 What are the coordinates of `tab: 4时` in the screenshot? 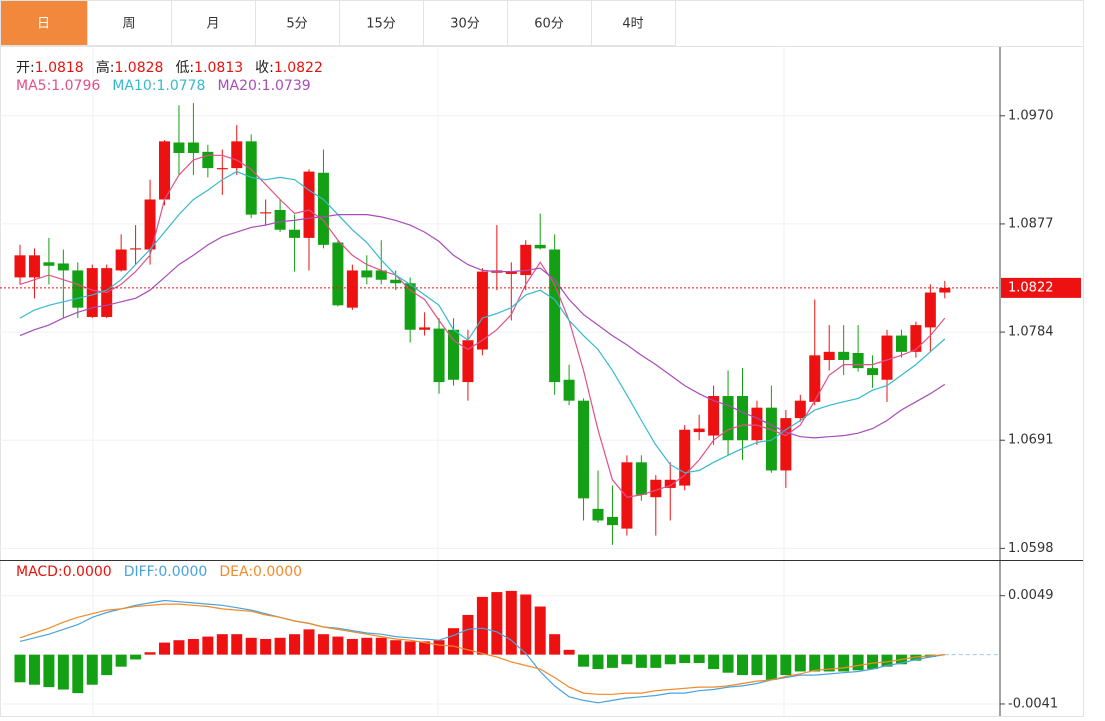 It's located at (633, 23).